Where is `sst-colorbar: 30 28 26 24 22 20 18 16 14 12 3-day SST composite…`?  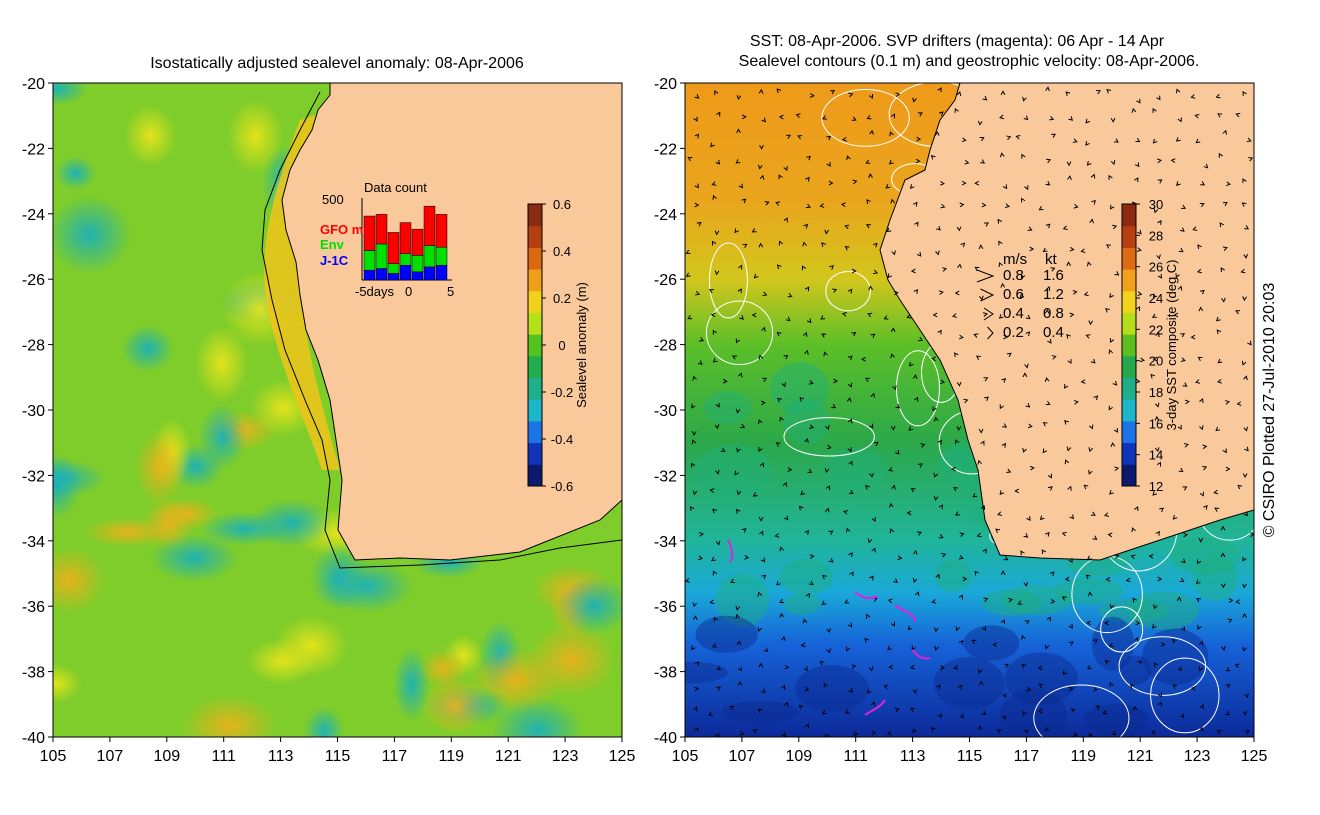
sst-colorbar: 30 28 26 24 22 20 18 16 14 12 3-day SST composite… is located at coordinates (1150, 345).